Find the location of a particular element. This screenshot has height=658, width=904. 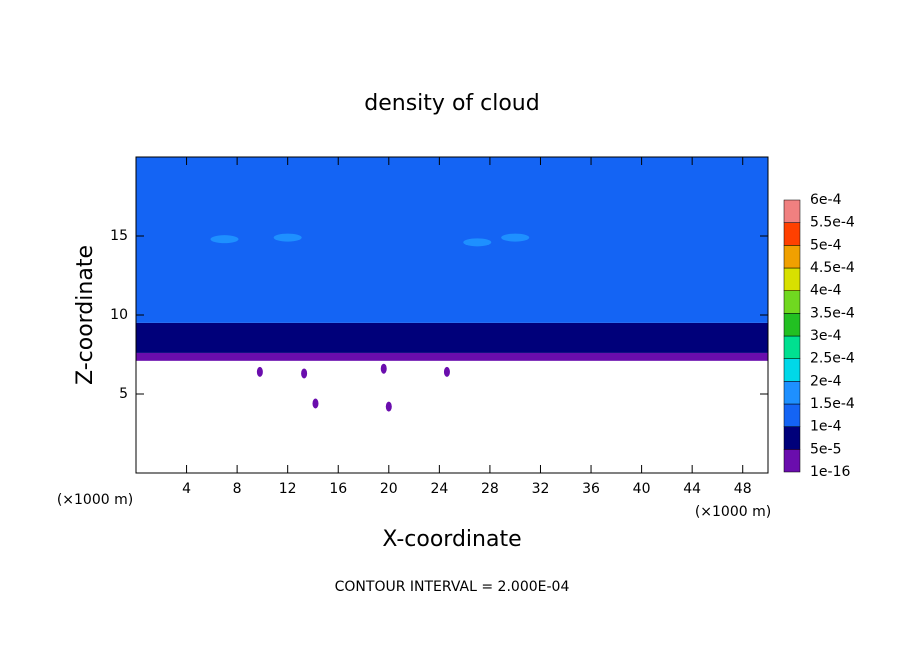

x-tick-label: 20 is located at coordinates (389, 489).